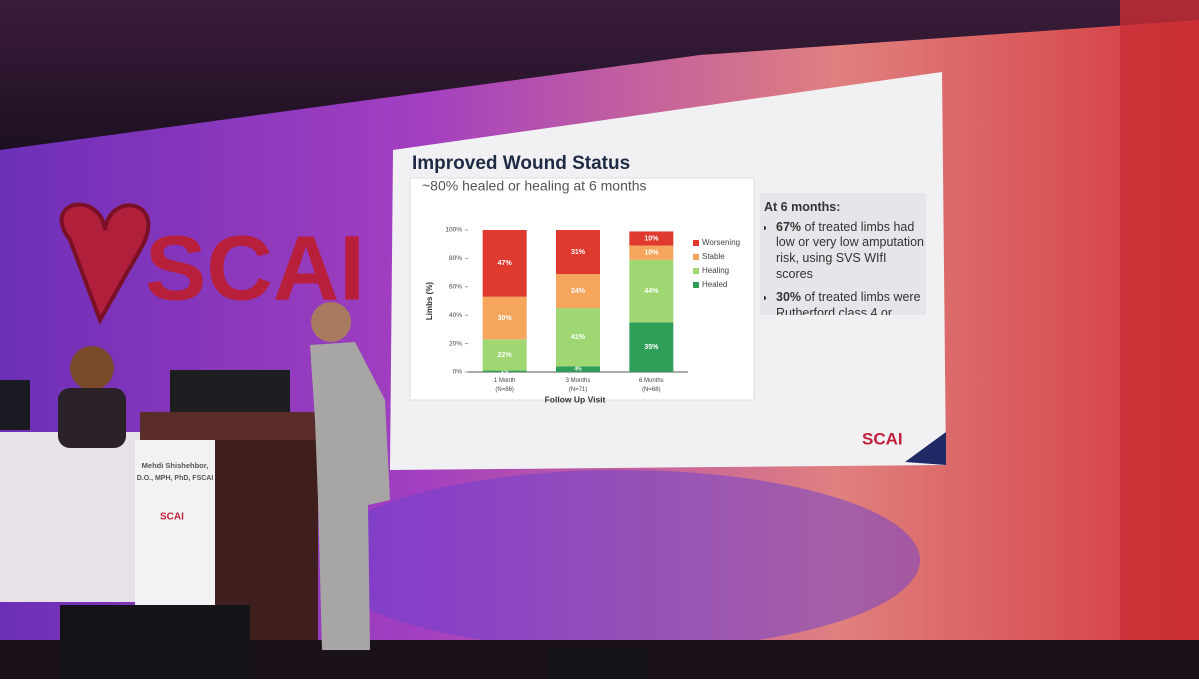 The image size is (1199, 684). What do you see at coordinates (802, 207) in the screenshot?
I see `notes-heading: At 6 months:` at bounding box center [802, 207].